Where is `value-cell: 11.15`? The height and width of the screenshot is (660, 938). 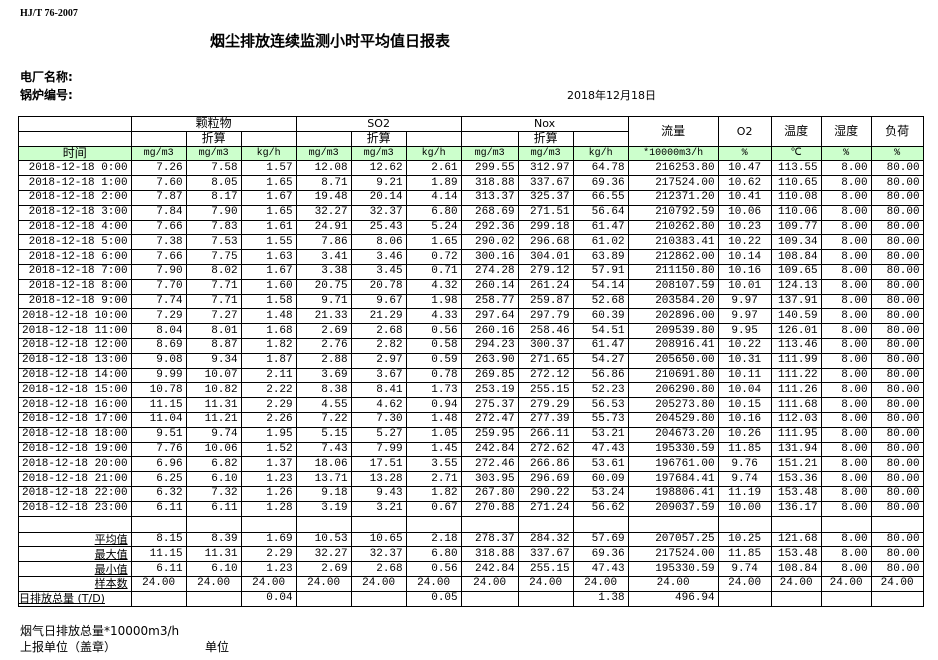
value-cell: 11.15 is located at coordinates (158, 405).